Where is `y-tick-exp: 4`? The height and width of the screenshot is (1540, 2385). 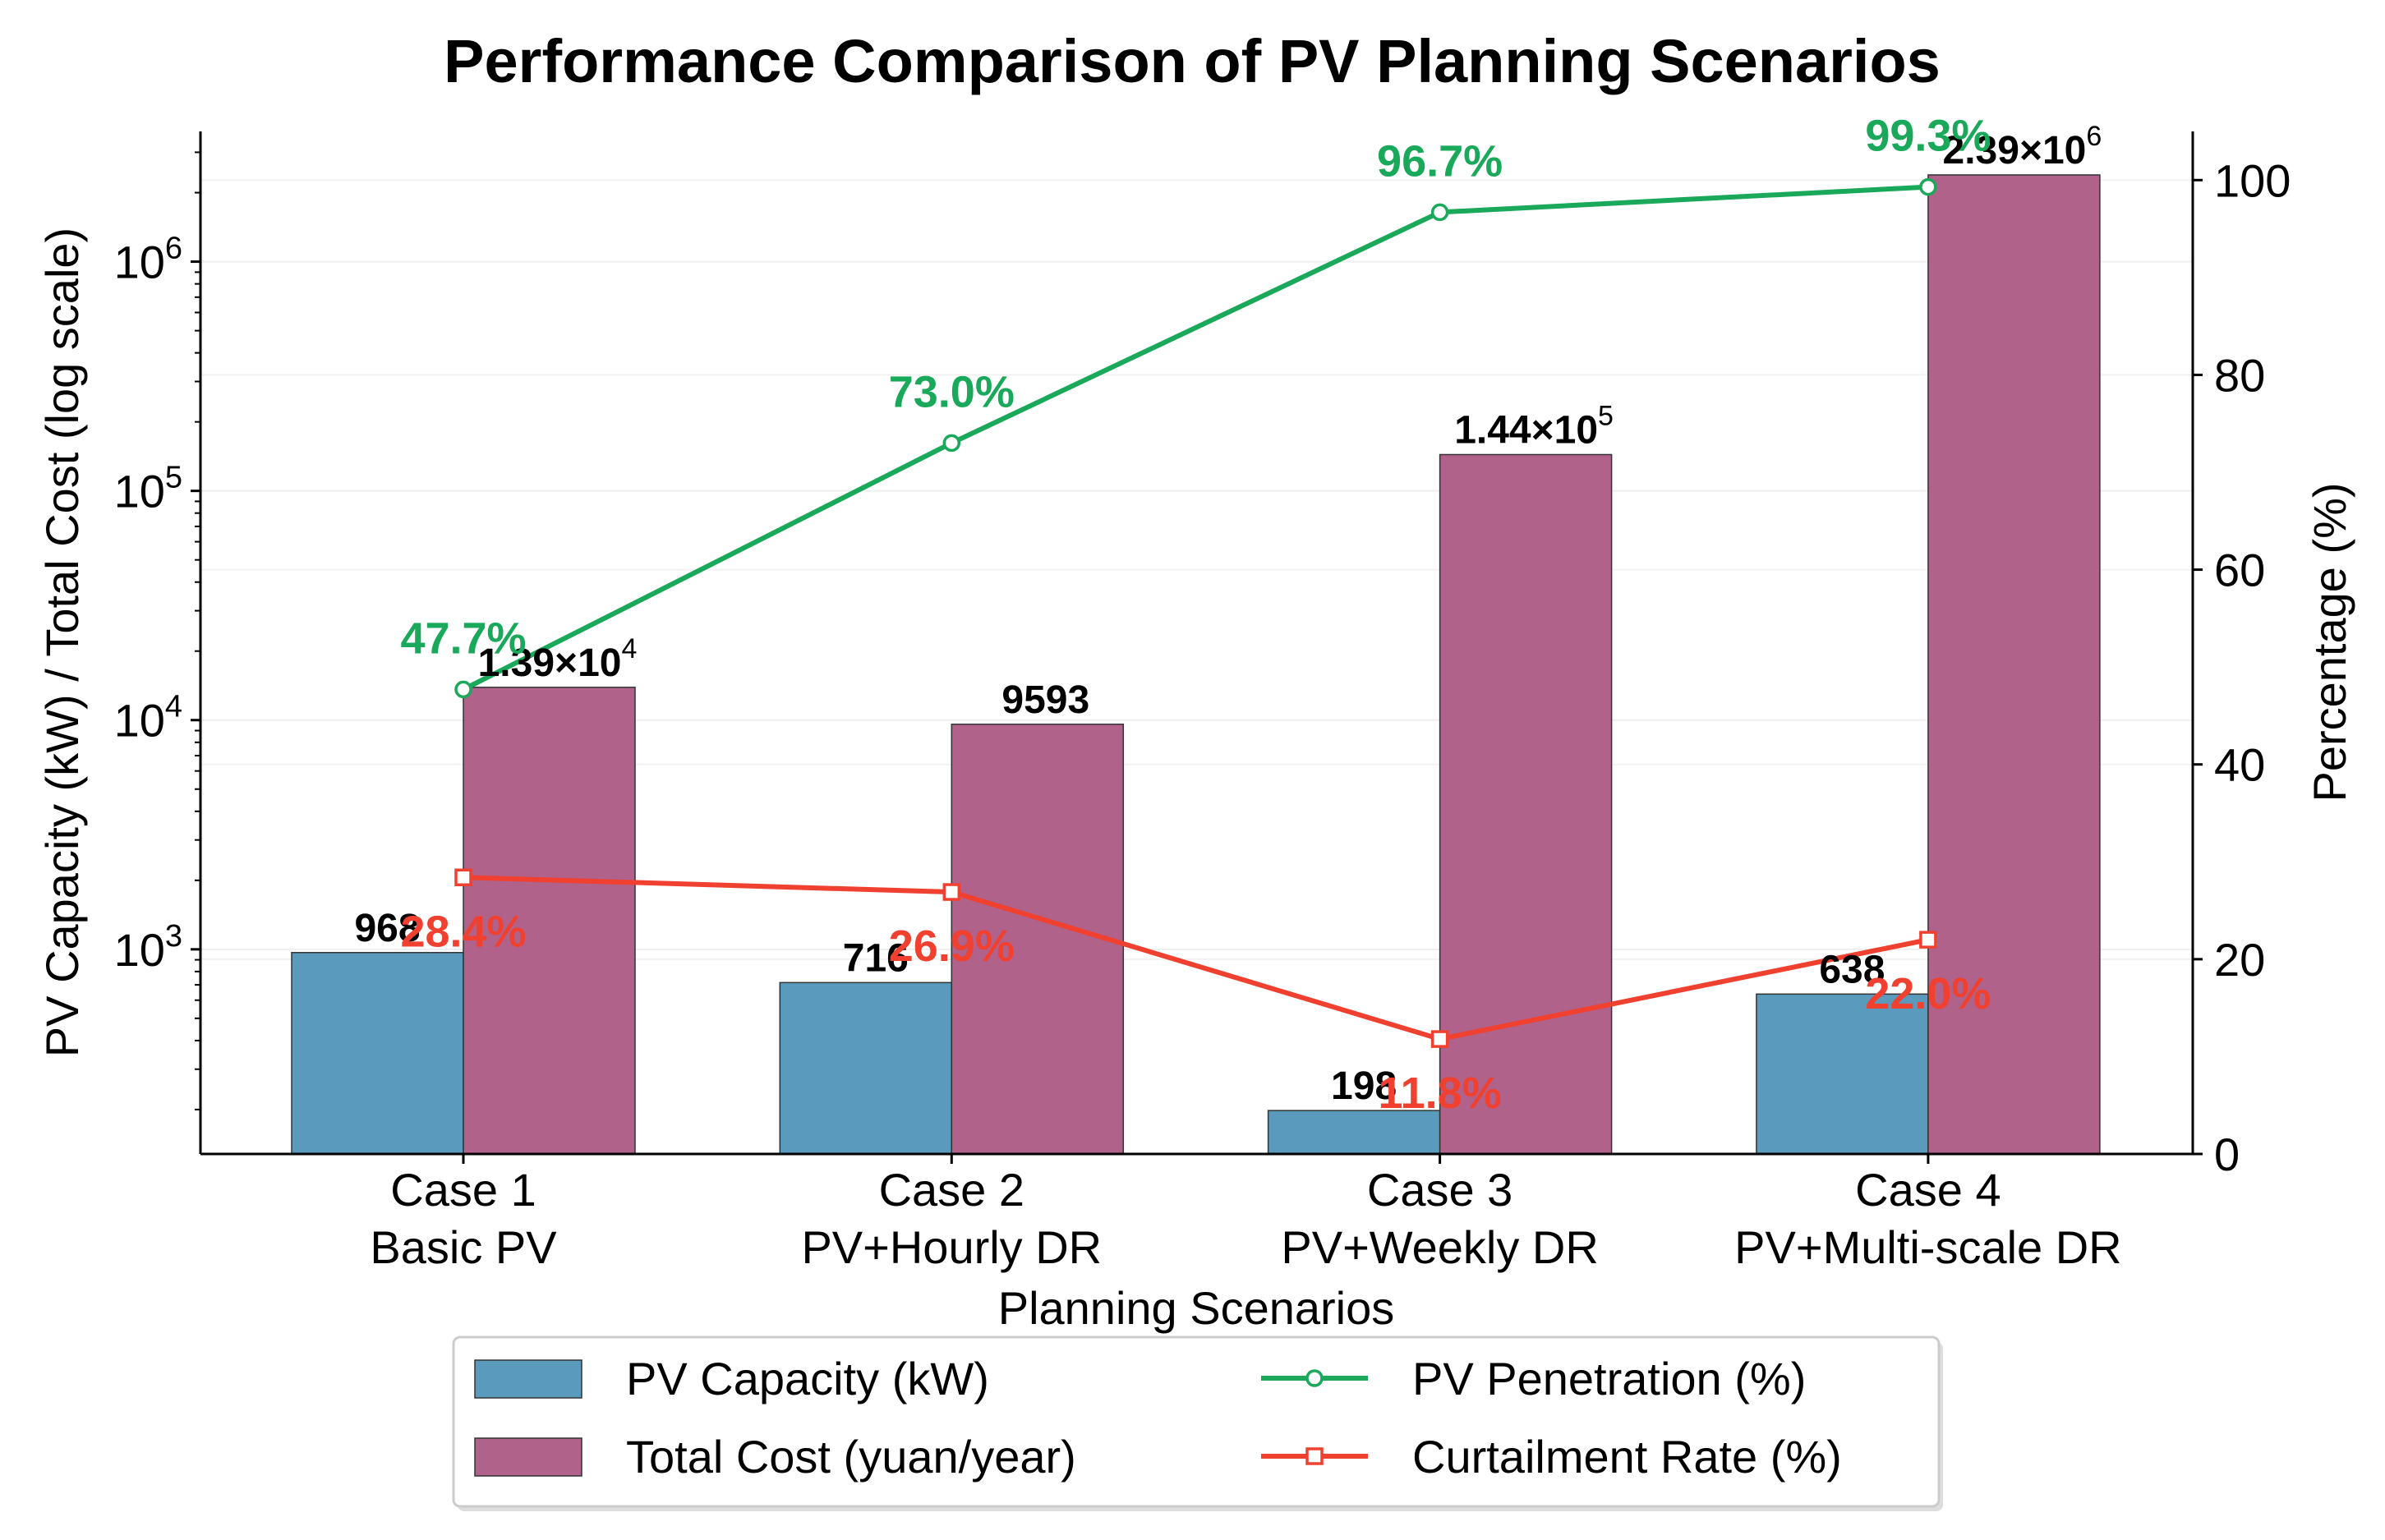
y-tick-exp: 4 is located at coordinates (173, 707).